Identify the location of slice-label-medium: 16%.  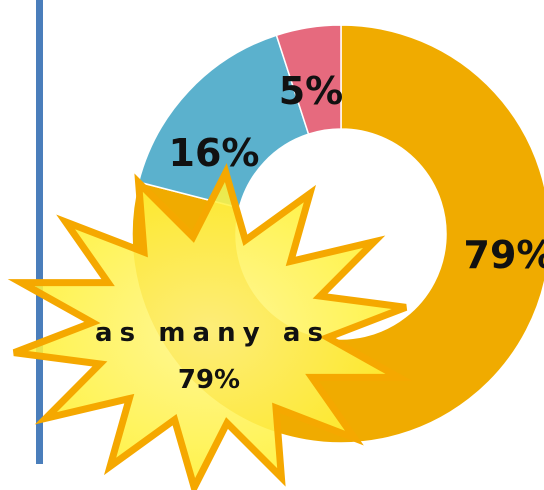
(214, 153).